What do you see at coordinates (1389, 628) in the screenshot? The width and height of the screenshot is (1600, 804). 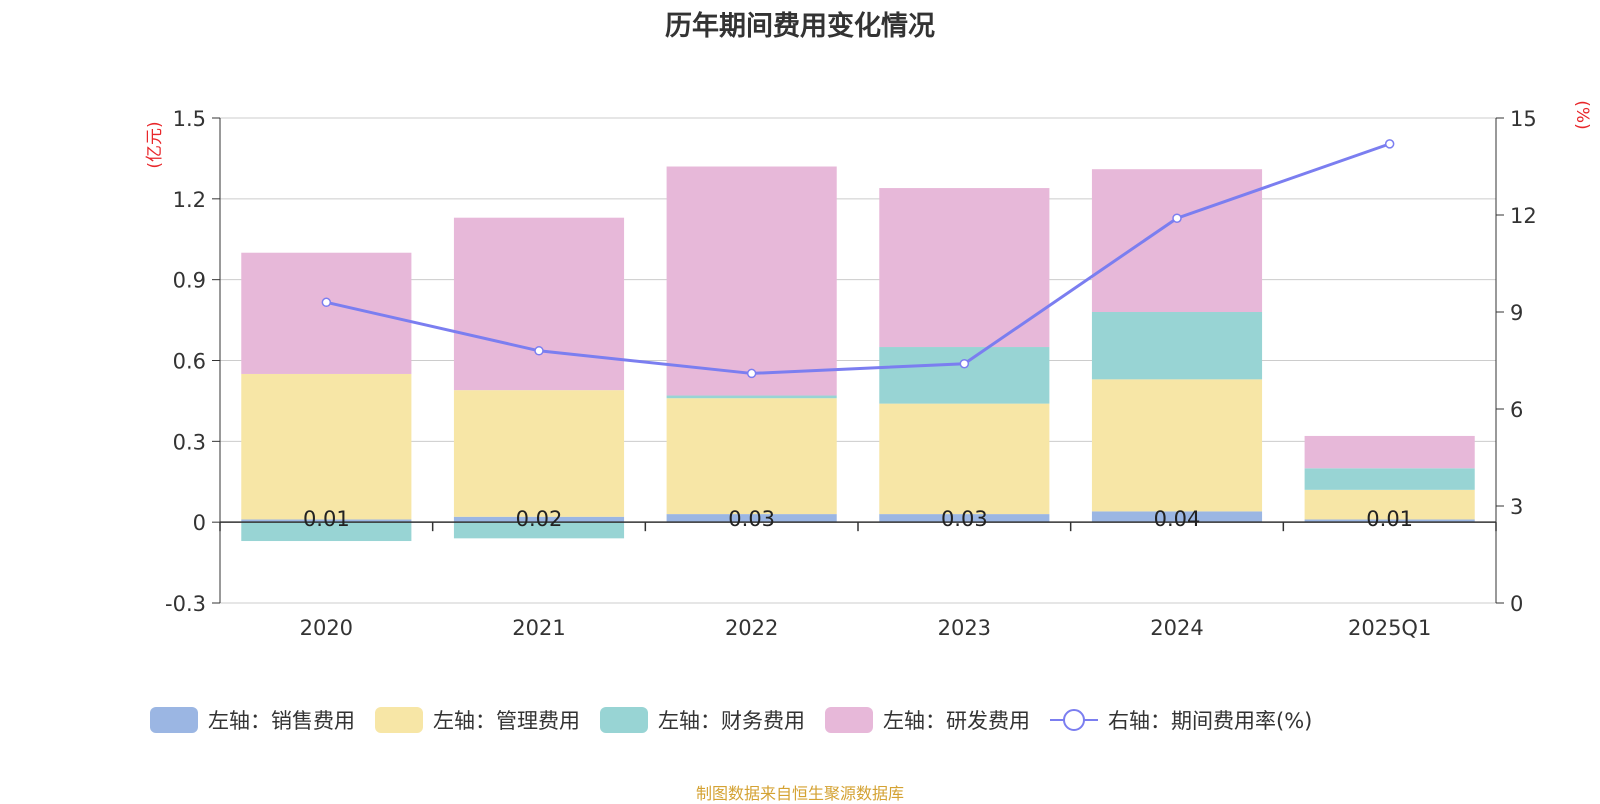 I see `category-label: 2025Q1` at bounding box center [1389, 628].